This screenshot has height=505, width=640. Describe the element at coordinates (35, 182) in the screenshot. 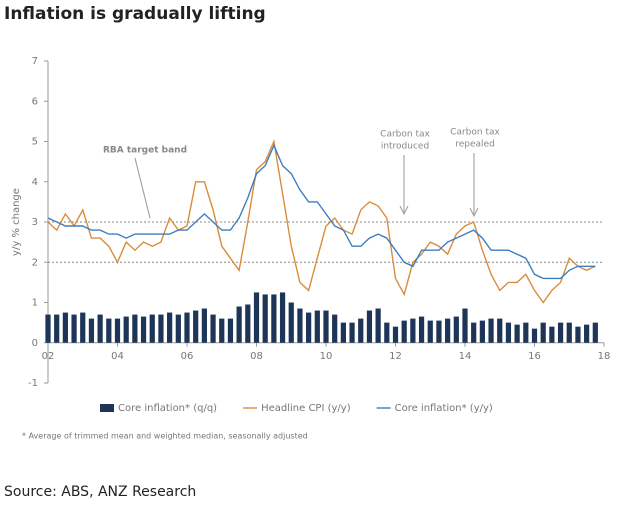

I see `y-tick-label: 4` at that location.